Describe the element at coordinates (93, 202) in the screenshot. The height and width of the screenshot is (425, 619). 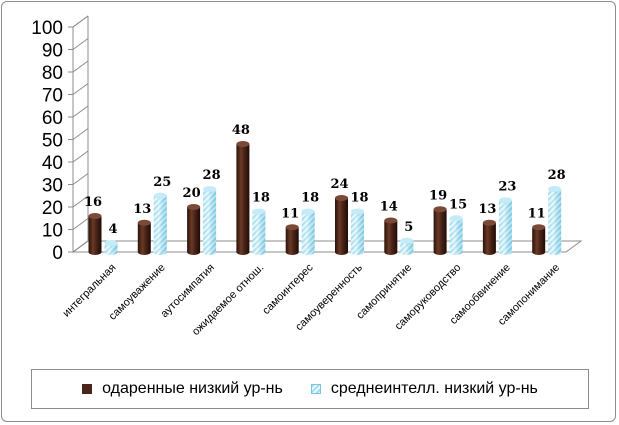
I see `data-label-series-0-0: 16` at that location.